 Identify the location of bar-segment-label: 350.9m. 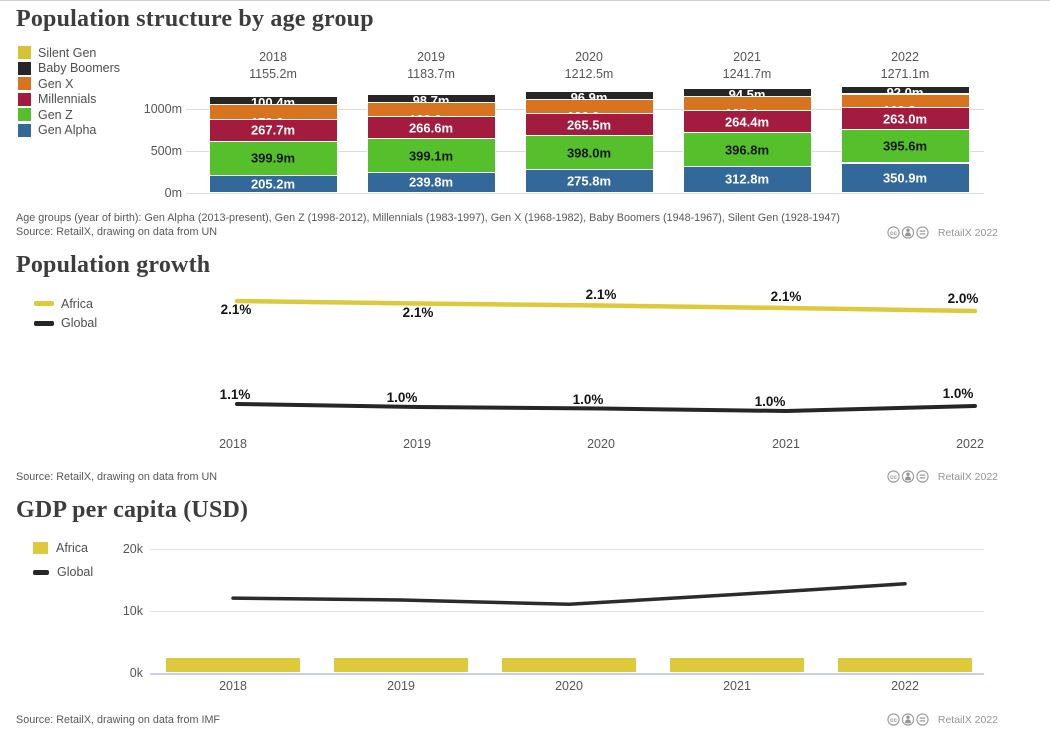
(905, 178).